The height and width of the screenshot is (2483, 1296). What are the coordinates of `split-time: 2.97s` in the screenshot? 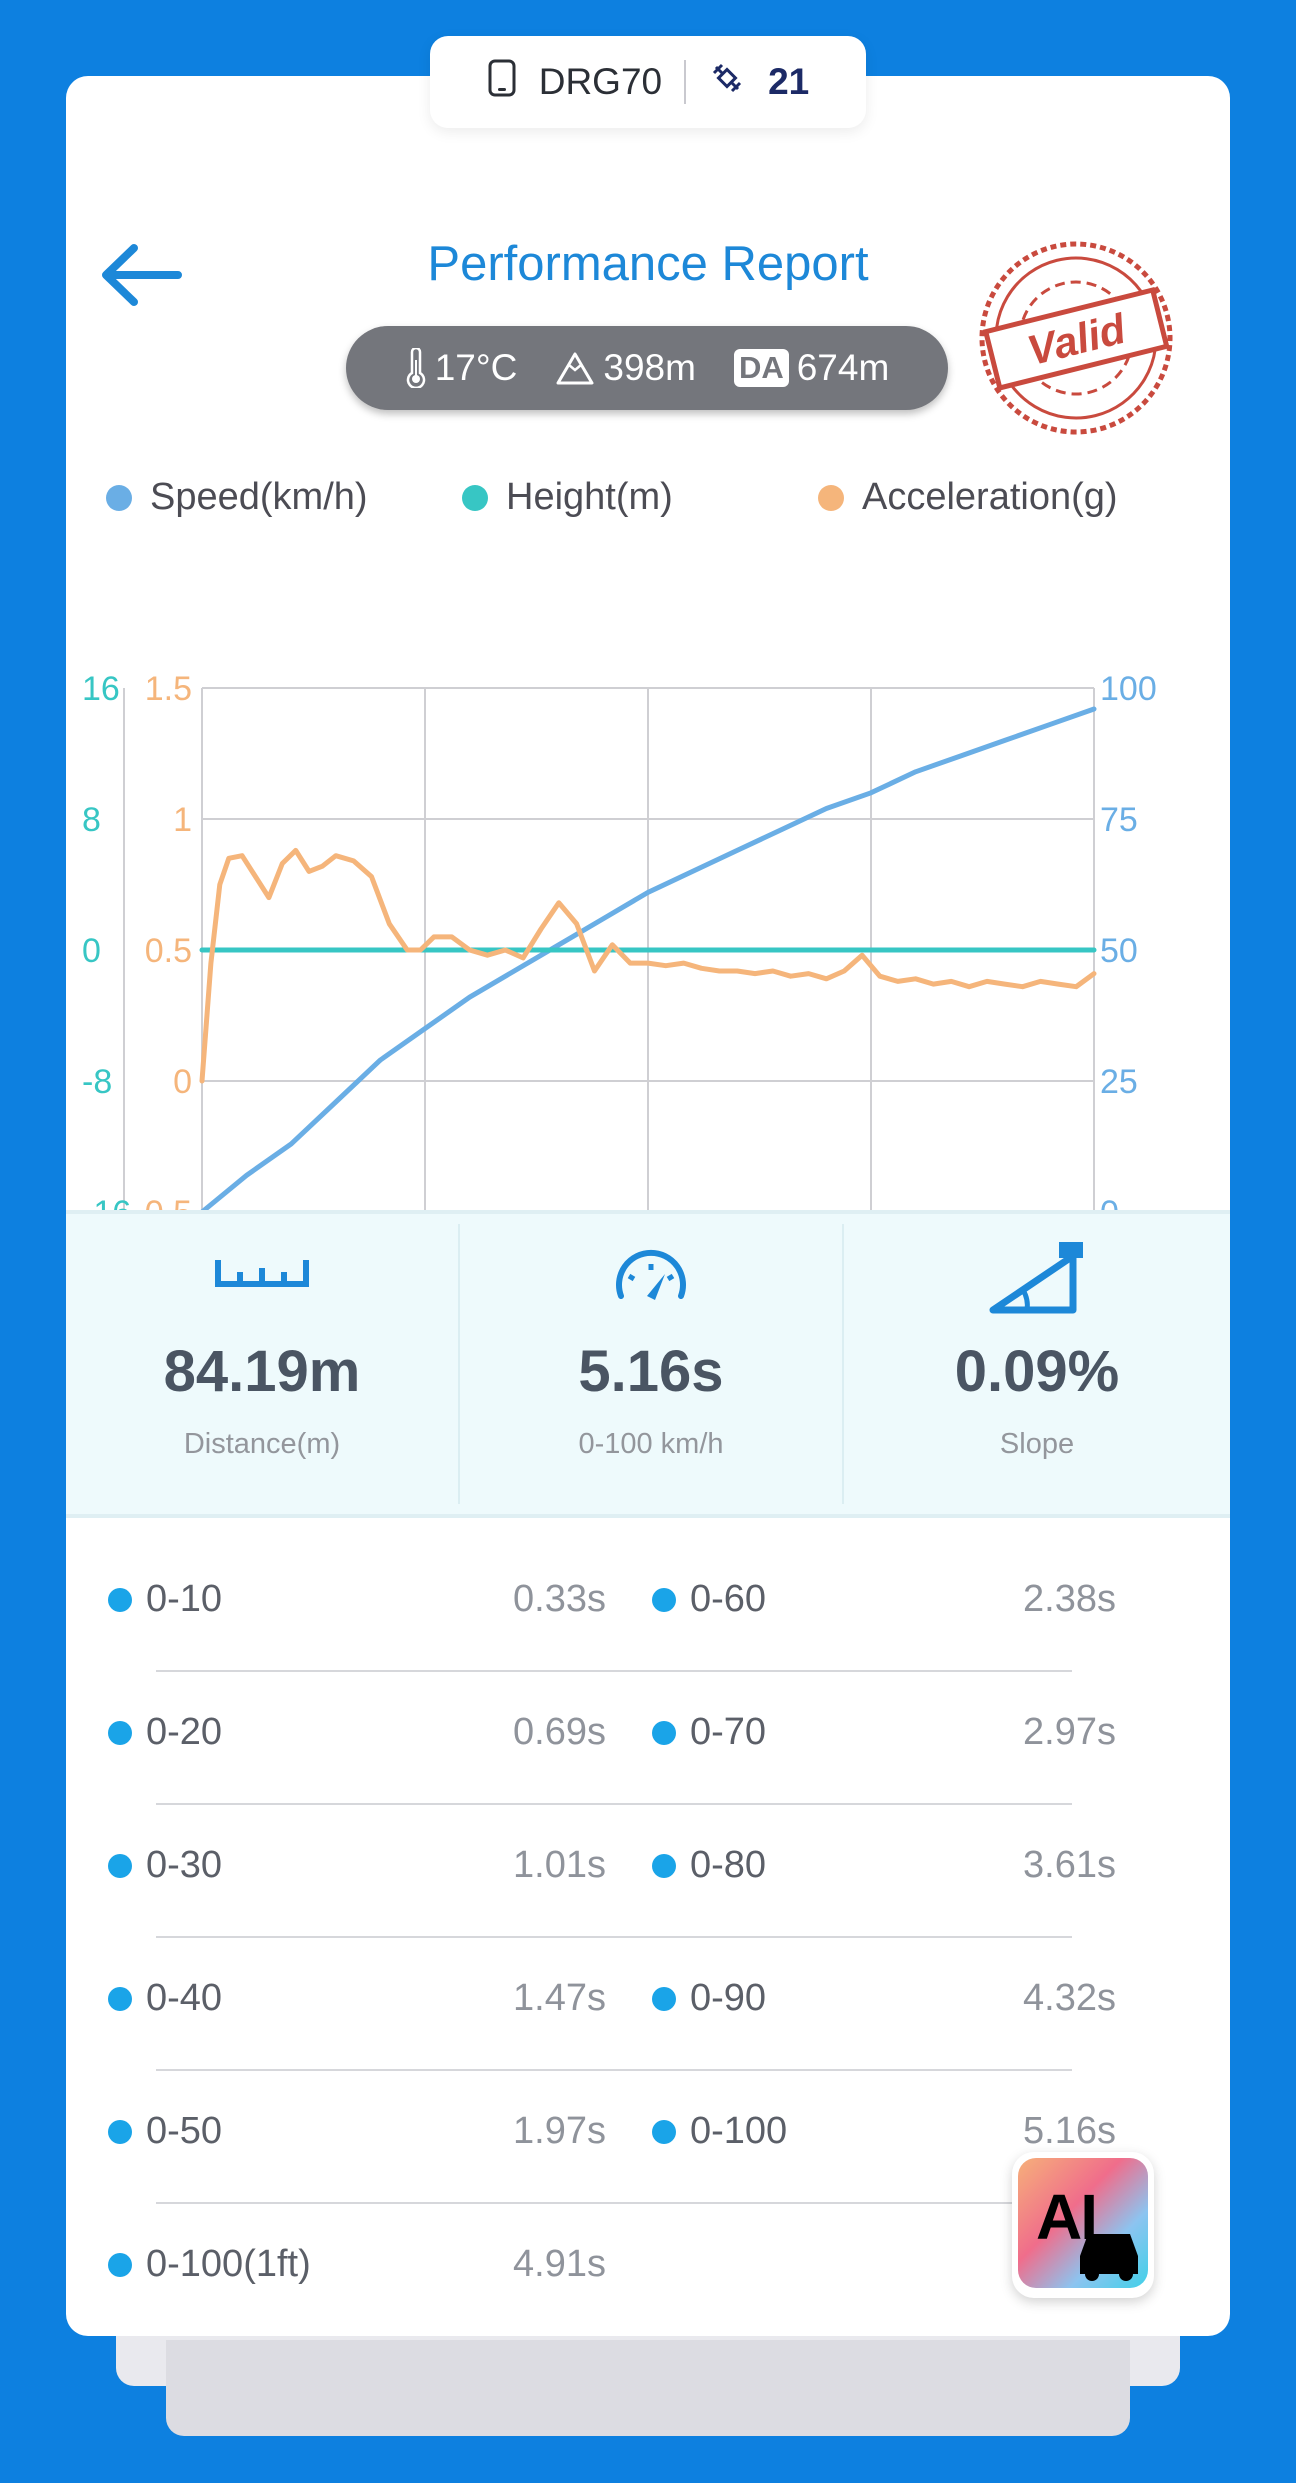 It's located at (1069, 1732).